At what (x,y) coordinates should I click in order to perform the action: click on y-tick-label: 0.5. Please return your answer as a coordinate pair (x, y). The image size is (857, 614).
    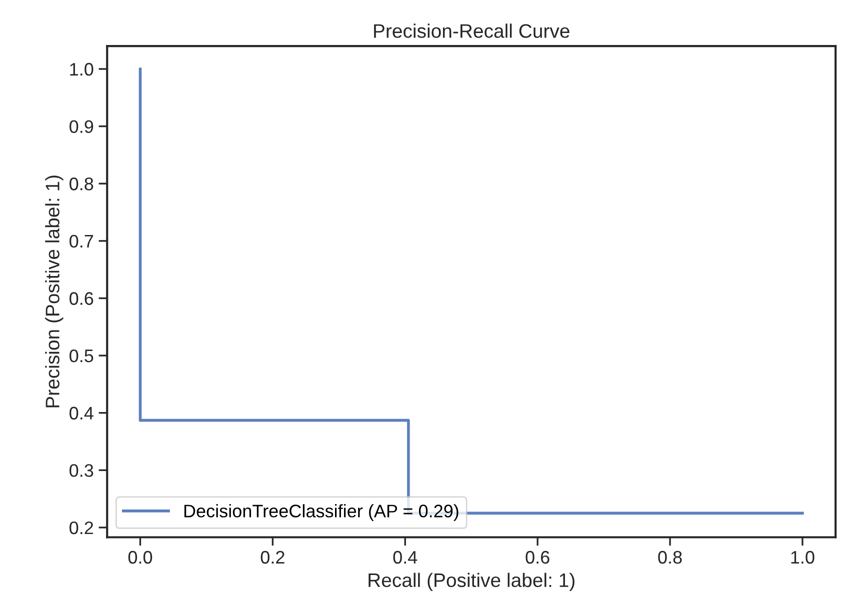
    Looking at the image, I should click on (82, 355).